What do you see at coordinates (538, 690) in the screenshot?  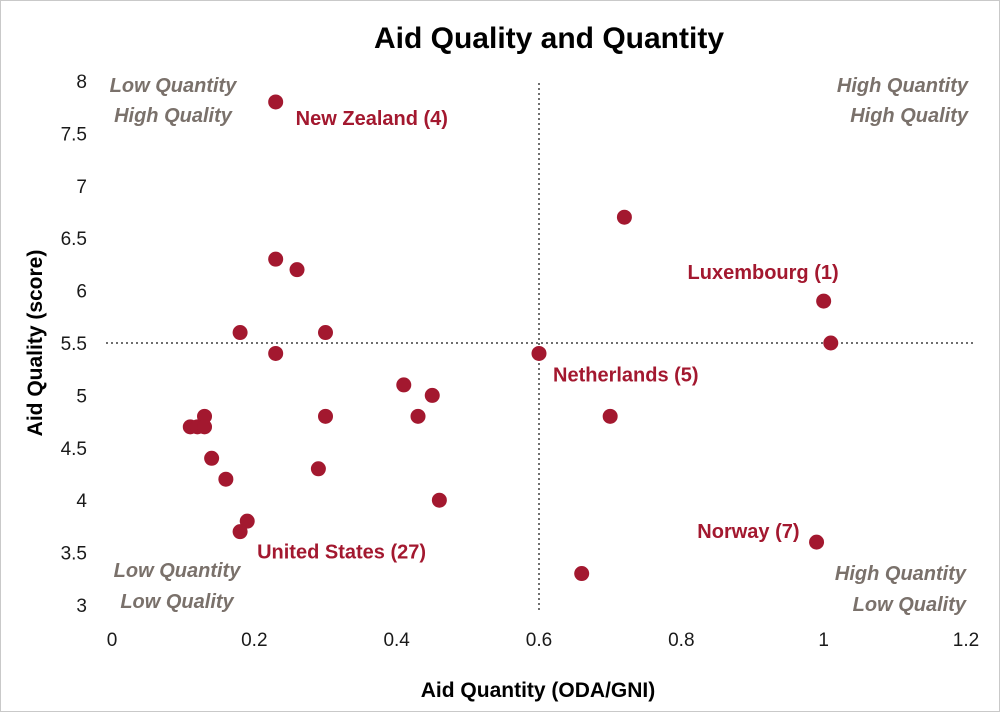 I see `x-axis-title: Aid Quantity (ODA/GNI)` at bounding box center [538, 690].